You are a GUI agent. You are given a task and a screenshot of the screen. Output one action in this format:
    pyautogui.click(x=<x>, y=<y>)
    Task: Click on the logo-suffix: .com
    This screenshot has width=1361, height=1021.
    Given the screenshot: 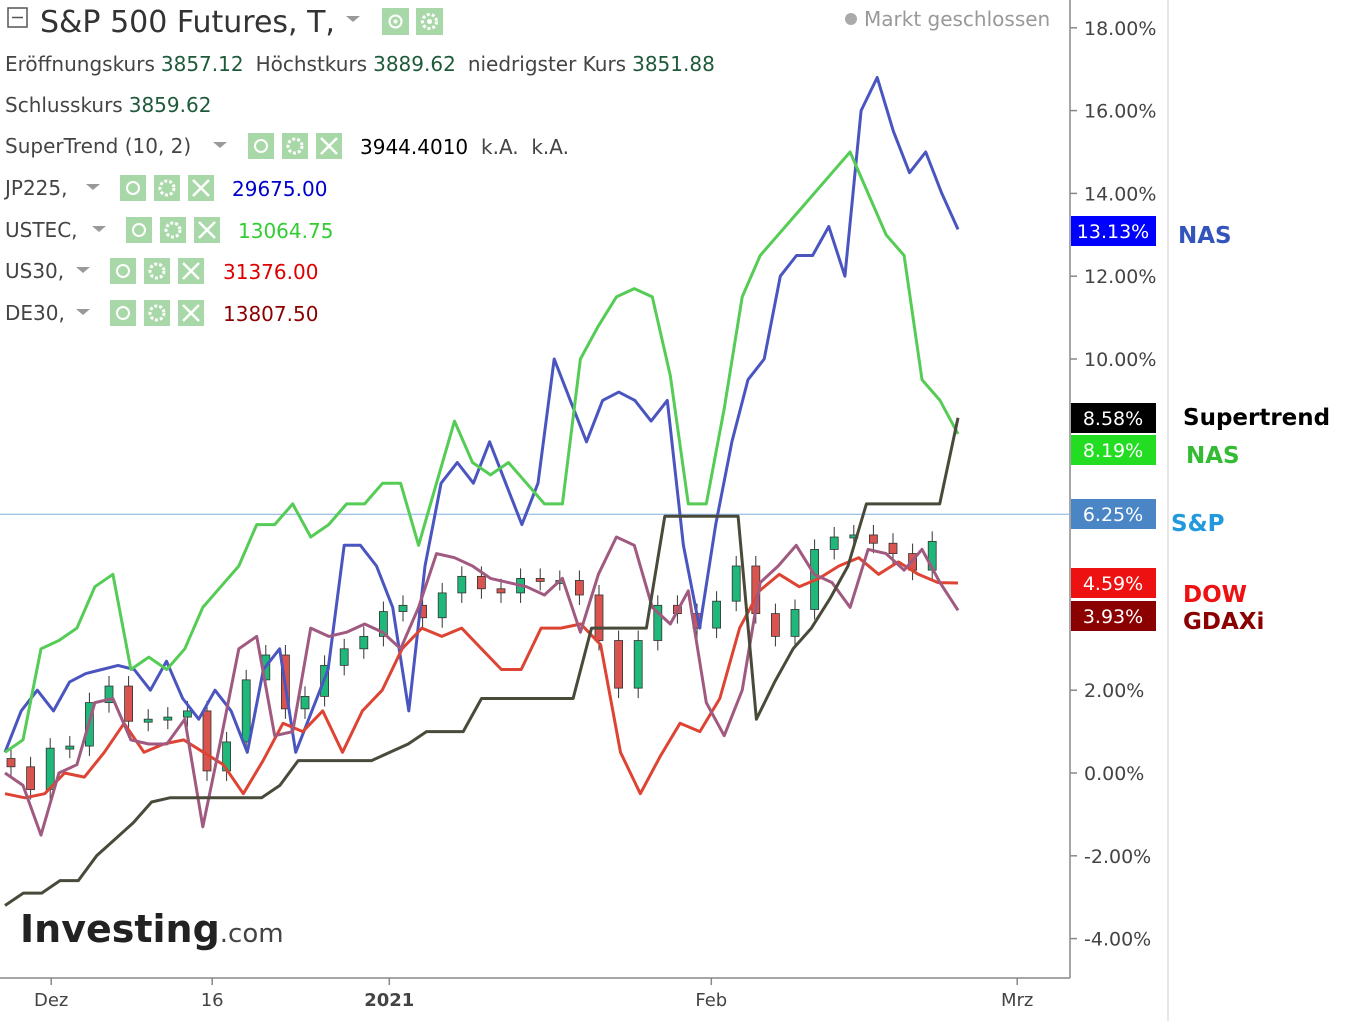 What is the action you would take?
    pyautogui.click(x=252, y=934)
    